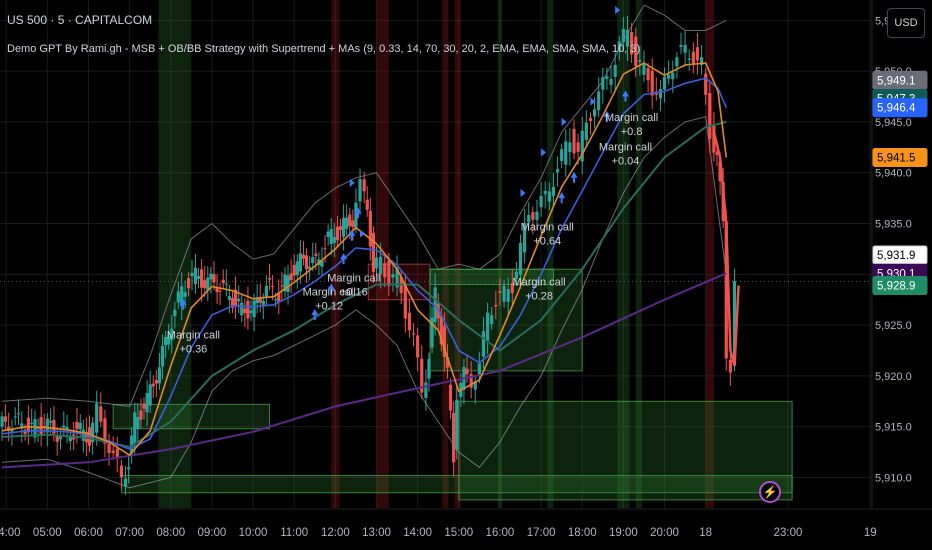 This screenshot has width=932, height=550. What do you see at coordinates (893, 428) in the screenshot?
I see `y-tick-label: 5,915.0` at bounding box center [893, 428].